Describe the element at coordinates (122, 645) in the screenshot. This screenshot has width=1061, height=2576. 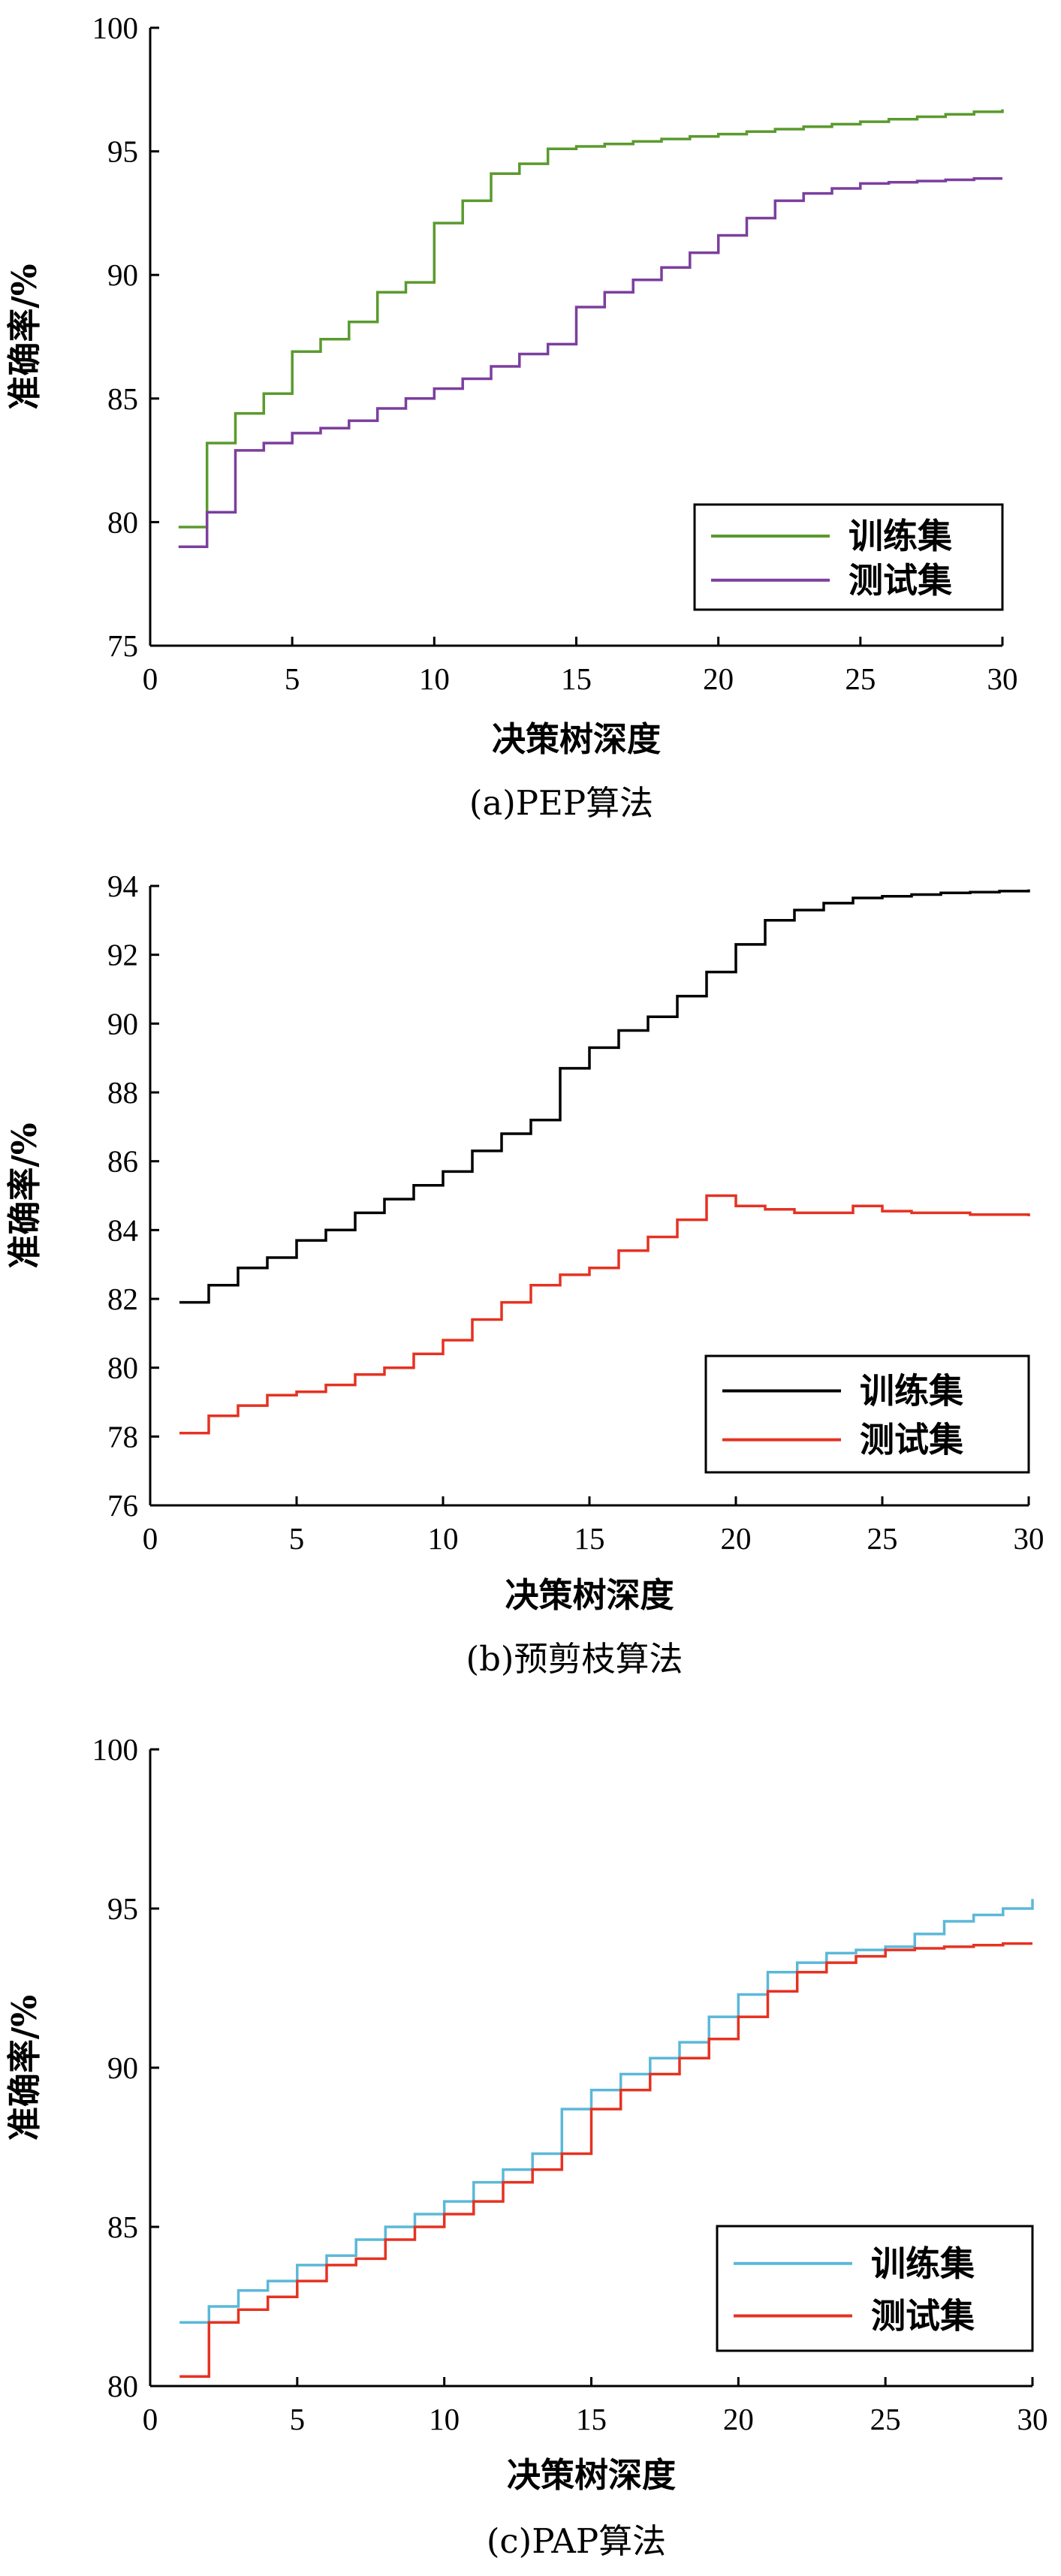
I see `y-tick-label: 75` at that location.